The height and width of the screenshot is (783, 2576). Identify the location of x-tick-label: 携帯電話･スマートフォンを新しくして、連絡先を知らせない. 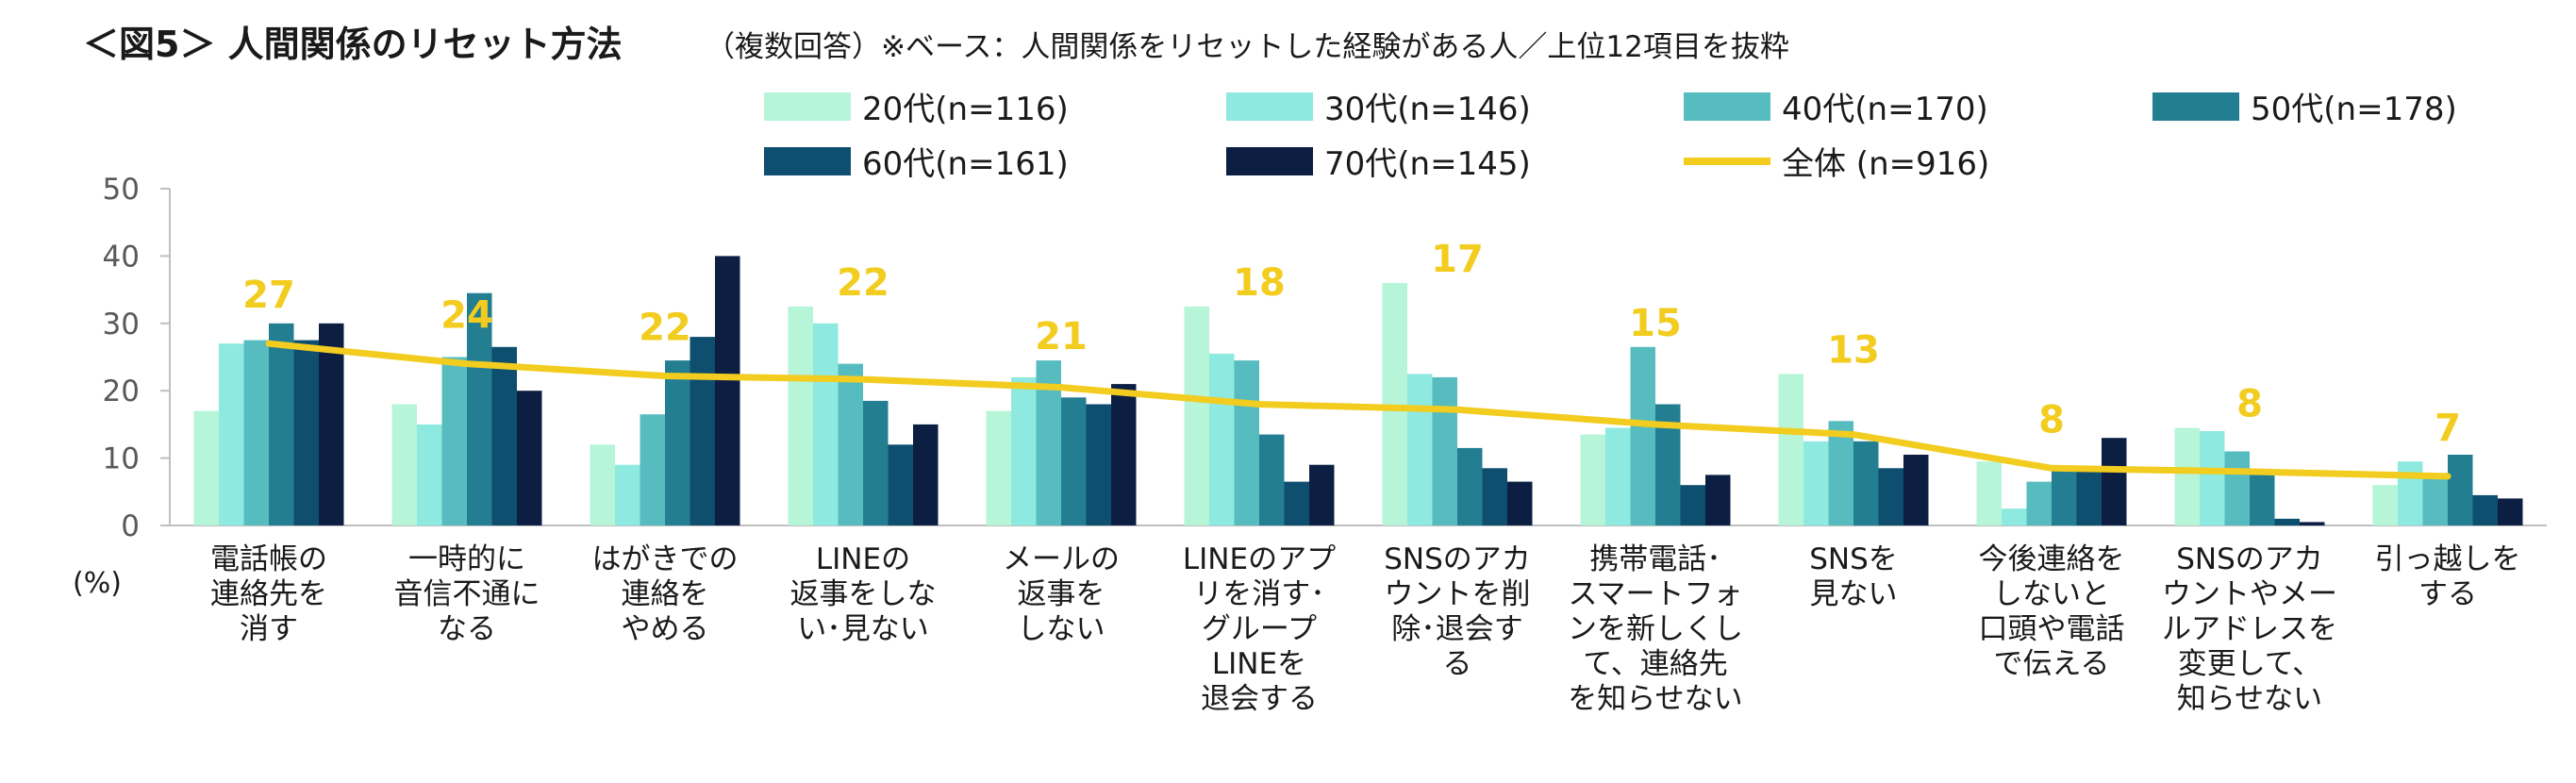
(1655, 629).